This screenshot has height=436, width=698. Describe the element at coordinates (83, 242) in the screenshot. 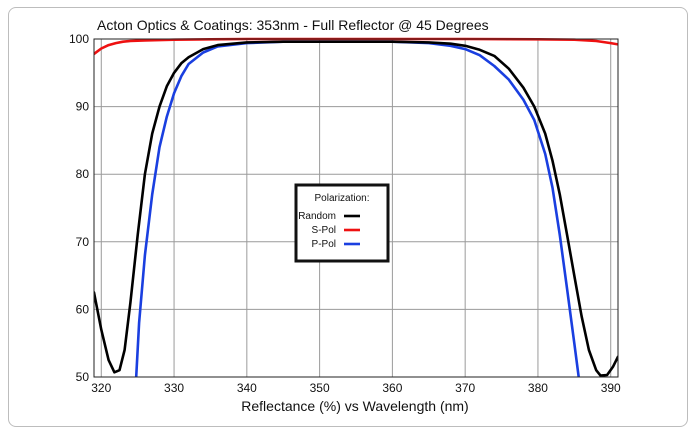

I see `y-tick-label: 70` at that location.